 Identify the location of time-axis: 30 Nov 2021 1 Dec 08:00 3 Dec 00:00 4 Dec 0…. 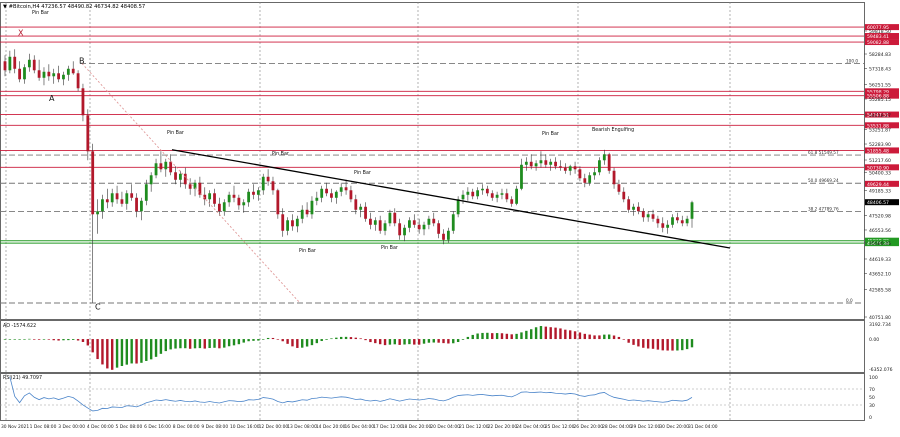
(359, 427).